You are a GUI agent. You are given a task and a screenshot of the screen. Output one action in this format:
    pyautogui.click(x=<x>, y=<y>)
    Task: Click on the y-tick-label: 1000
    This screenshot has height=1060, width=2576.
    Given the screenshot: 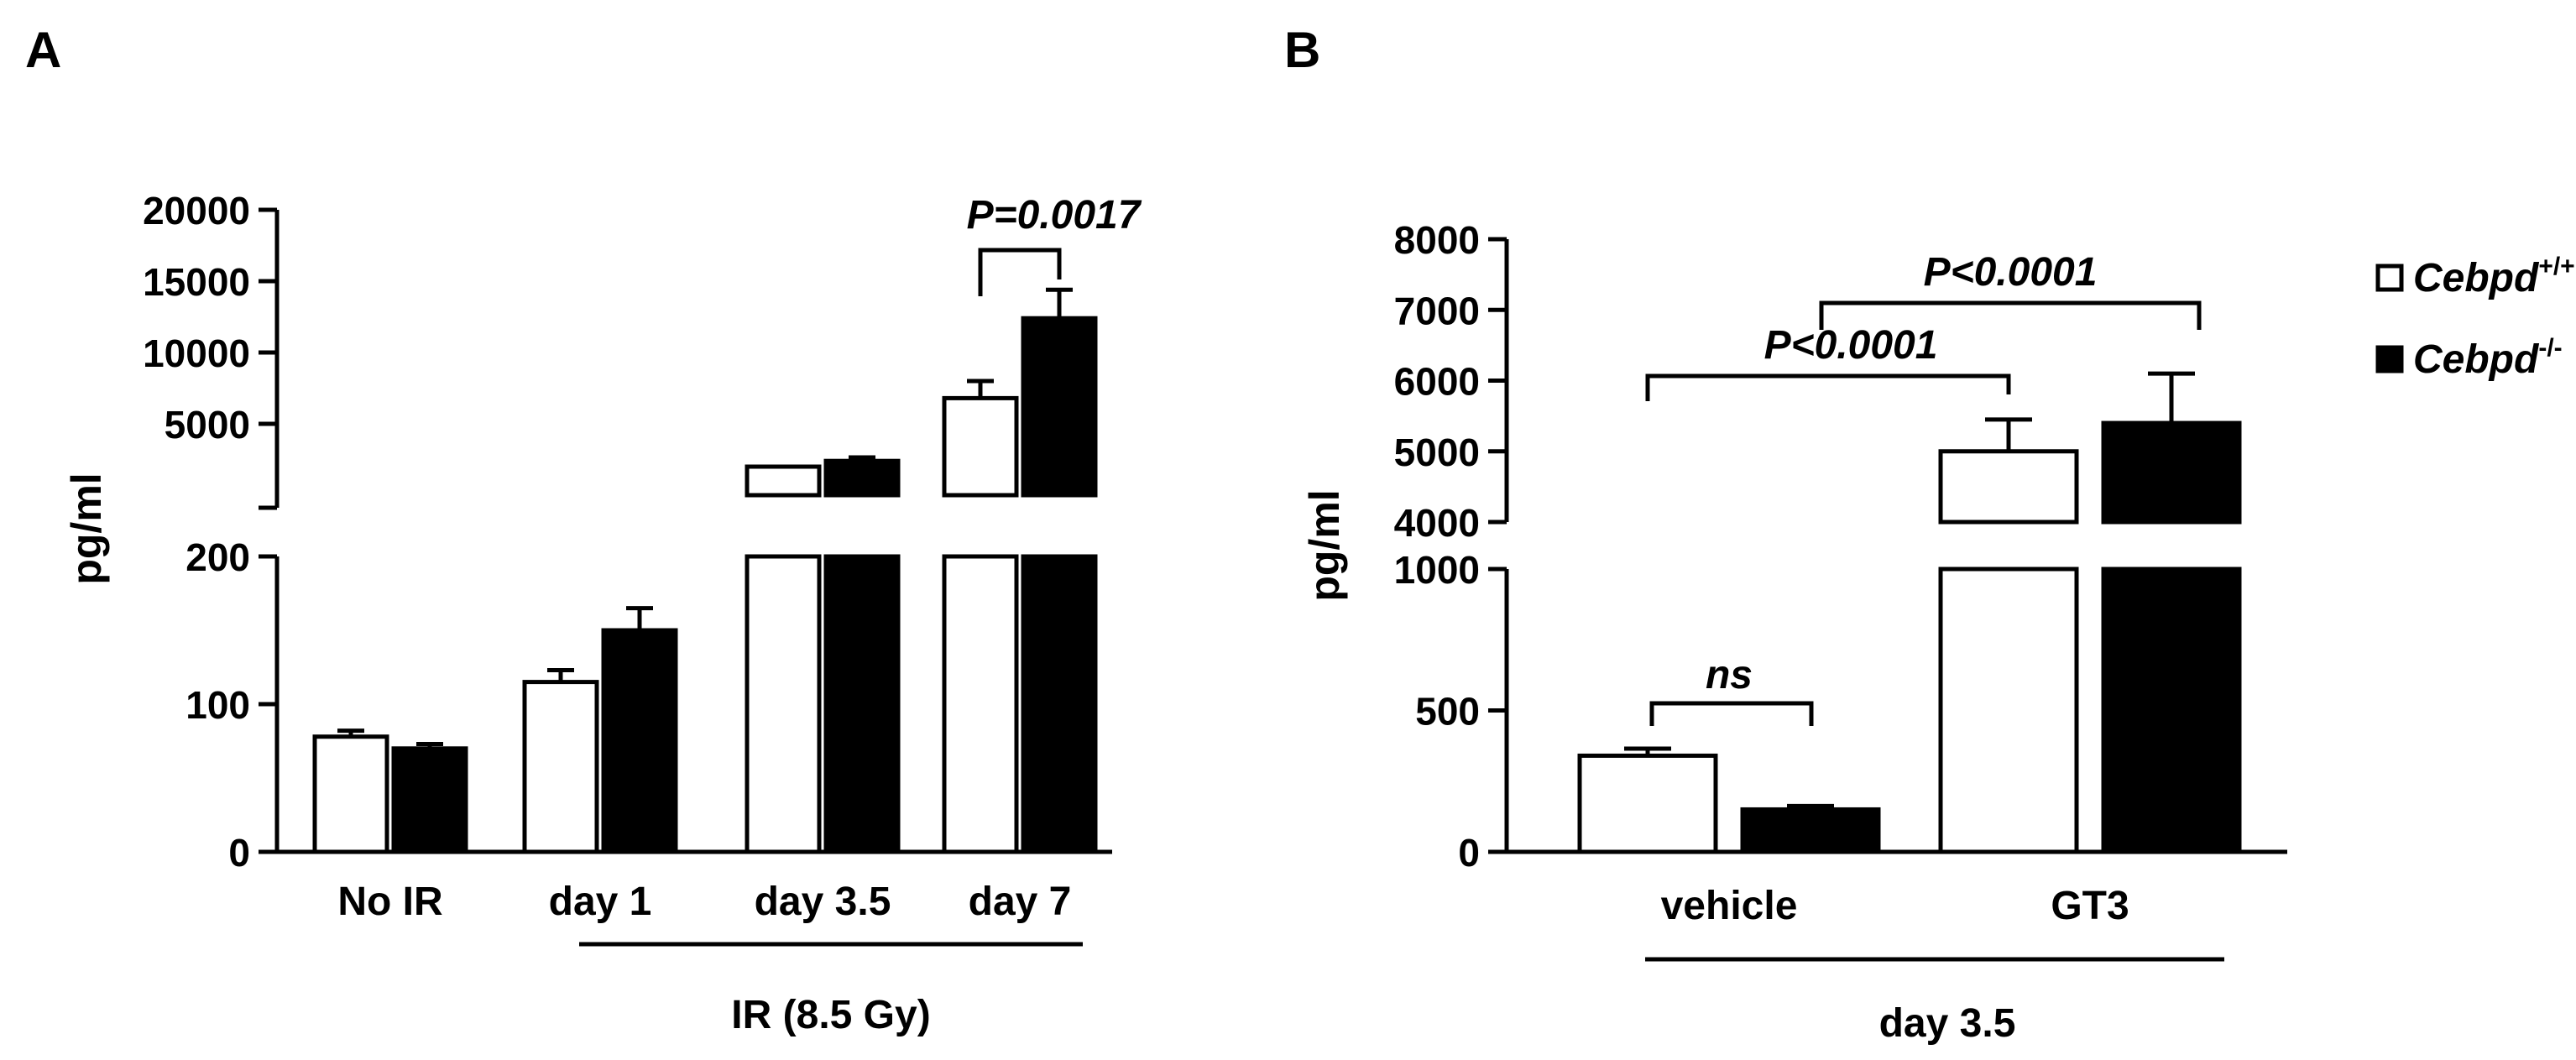 What is the action you would take?
    pyautogui.click(x=1437, y=570)
    